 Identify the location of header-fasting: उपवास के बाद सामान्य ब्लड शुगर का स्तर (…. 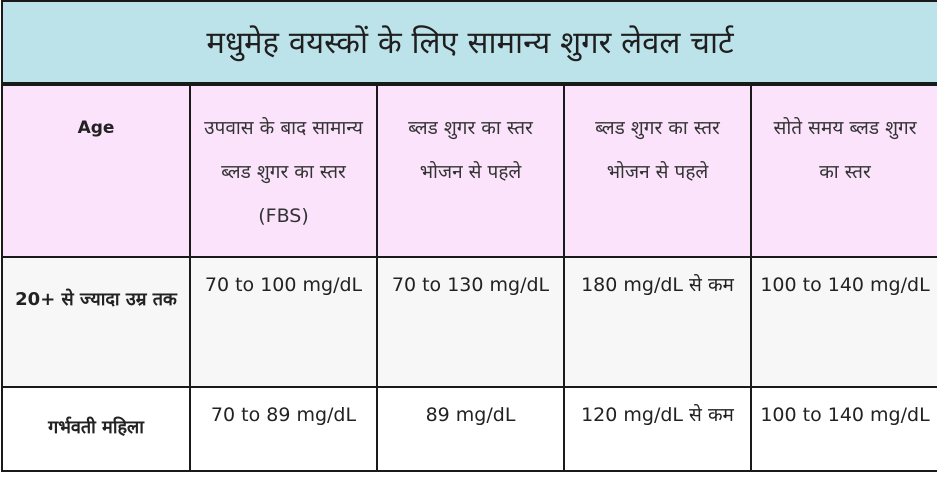
(283, 171).